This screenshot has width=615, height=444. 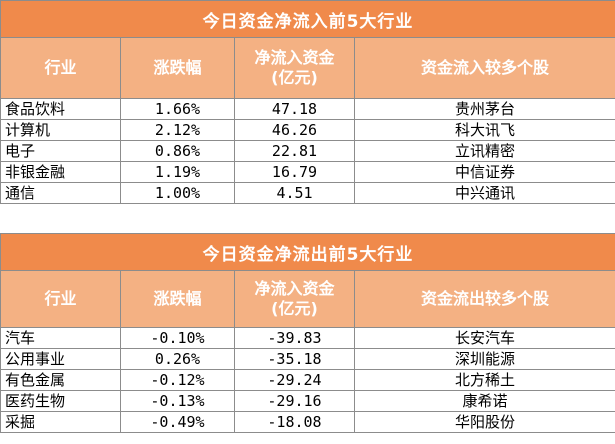 What do you see at coordinates (484, 359) in the screenshot?
I see `stock-cell: 深圳能源` at bounding box center [484, 359].